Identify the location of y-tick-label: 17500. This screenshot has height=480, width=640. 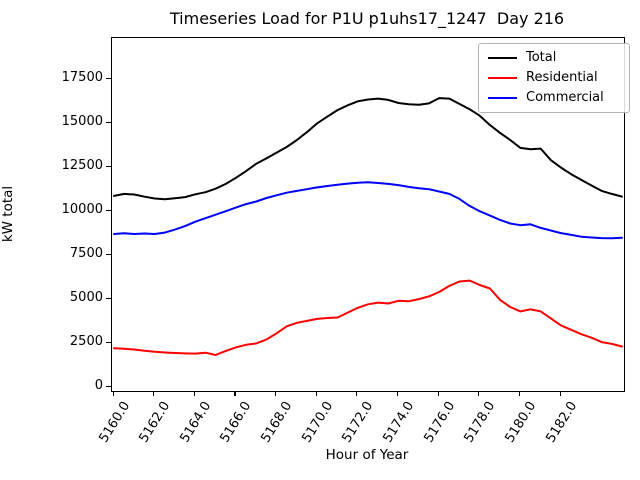
(82, 78).